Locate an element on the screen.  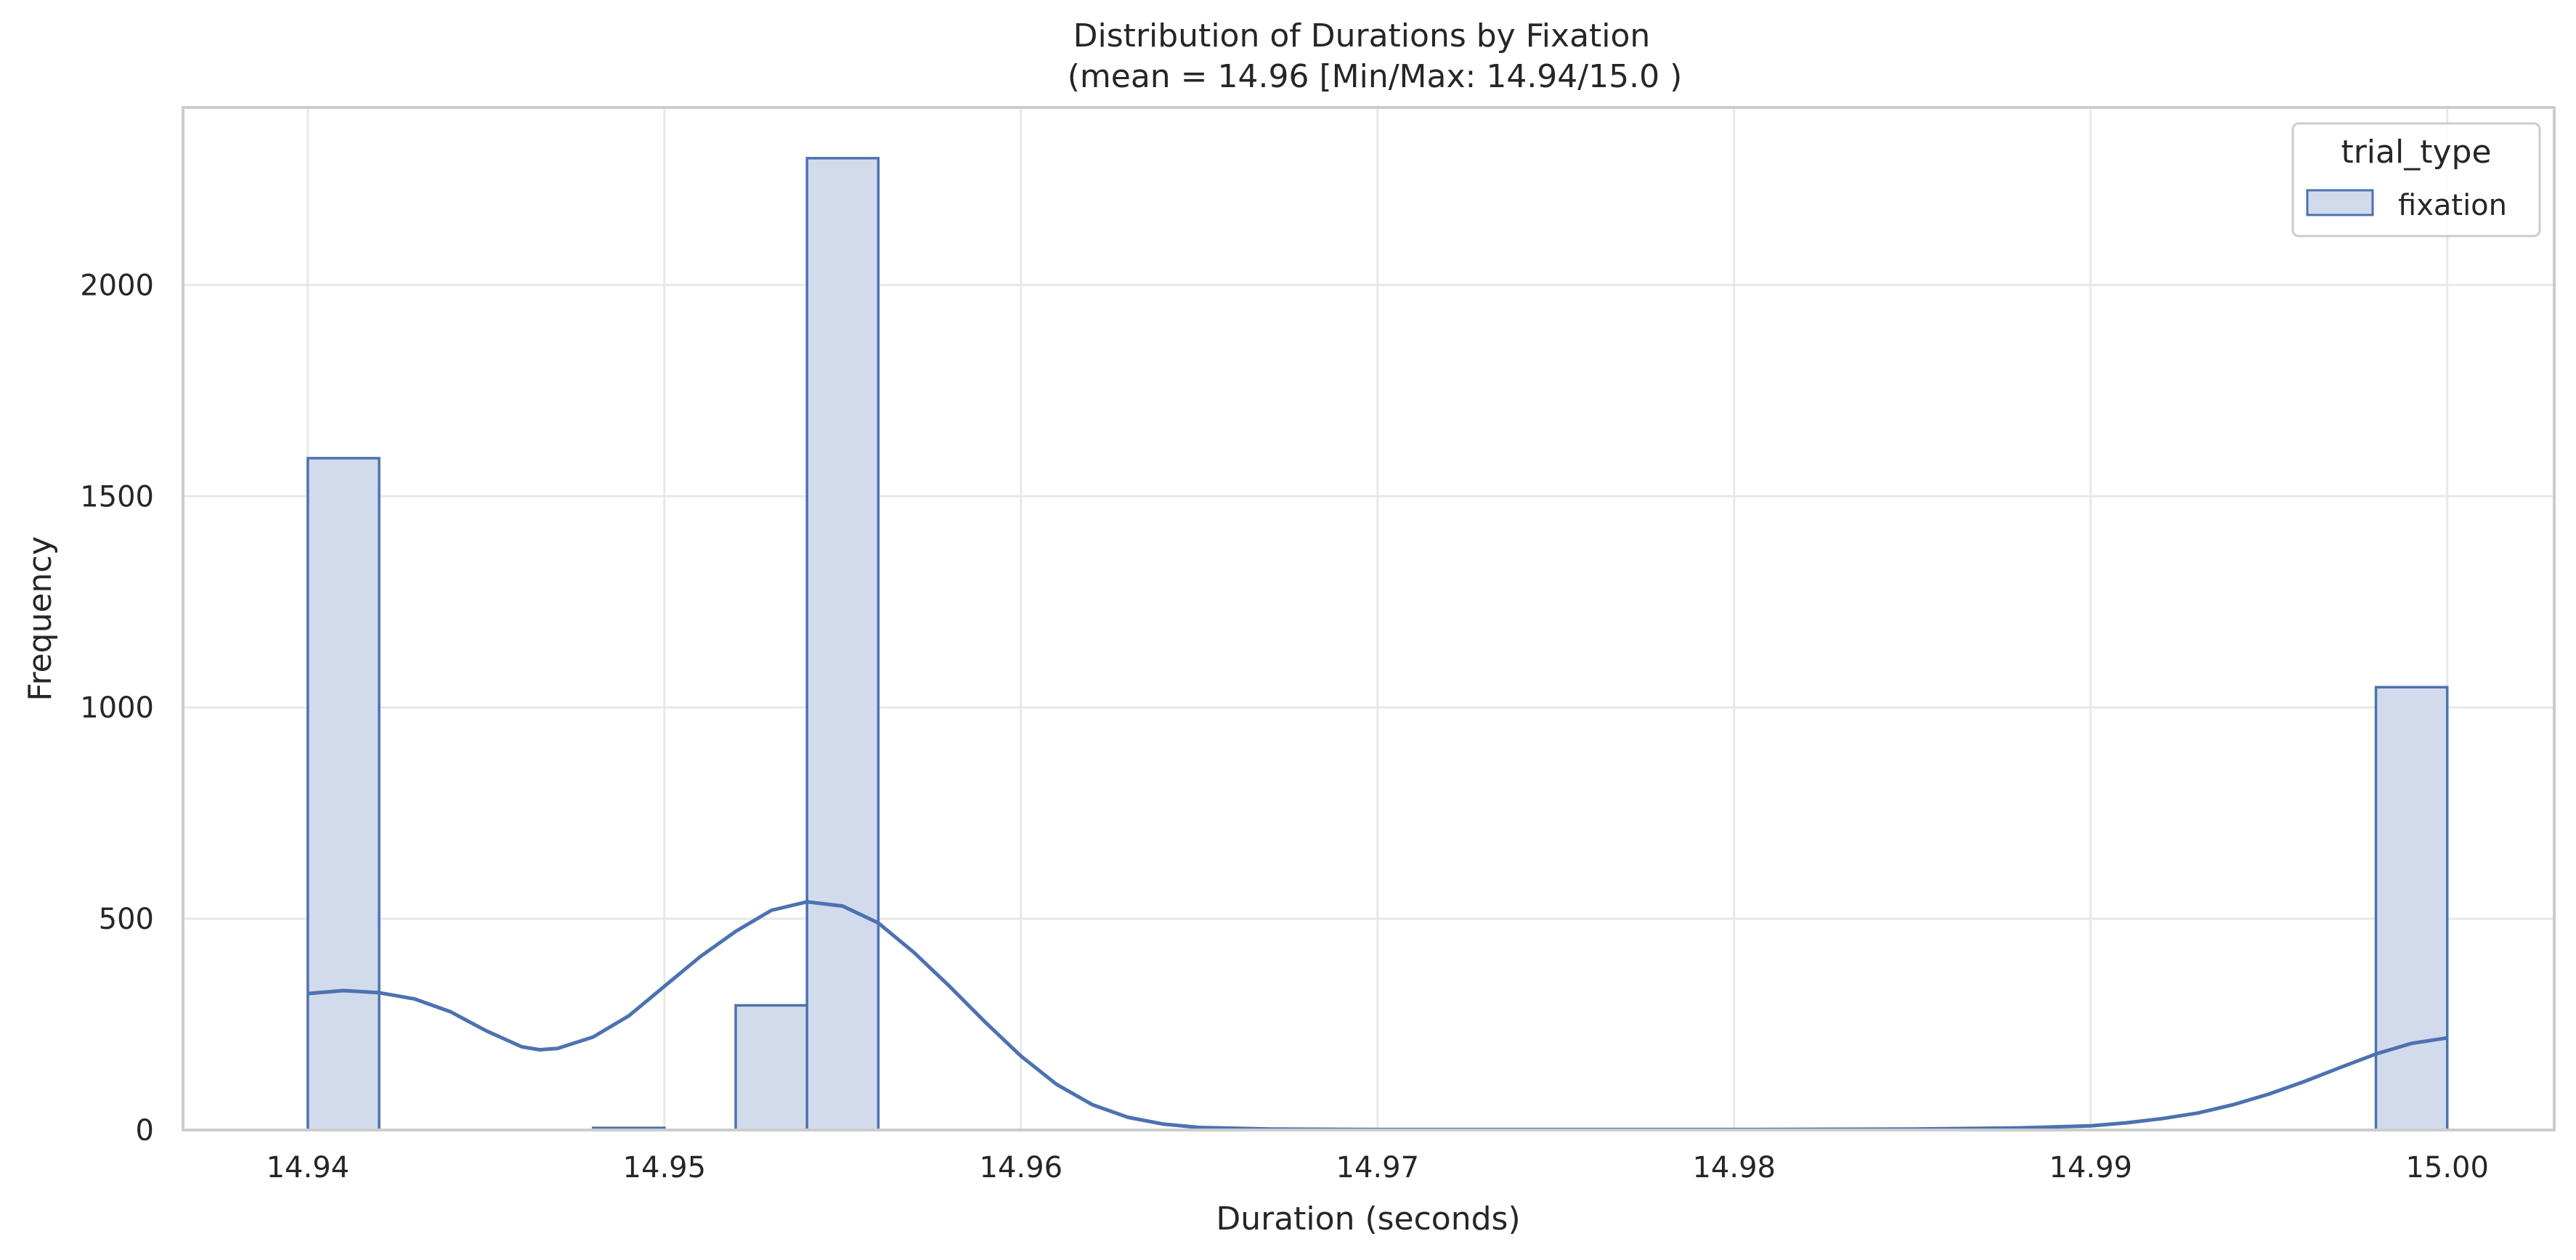
x-axis-ticks: 14.94 14.95 14.96 14.97 14.98 14.99 15.00 is located at coordinates (1378, 1167).